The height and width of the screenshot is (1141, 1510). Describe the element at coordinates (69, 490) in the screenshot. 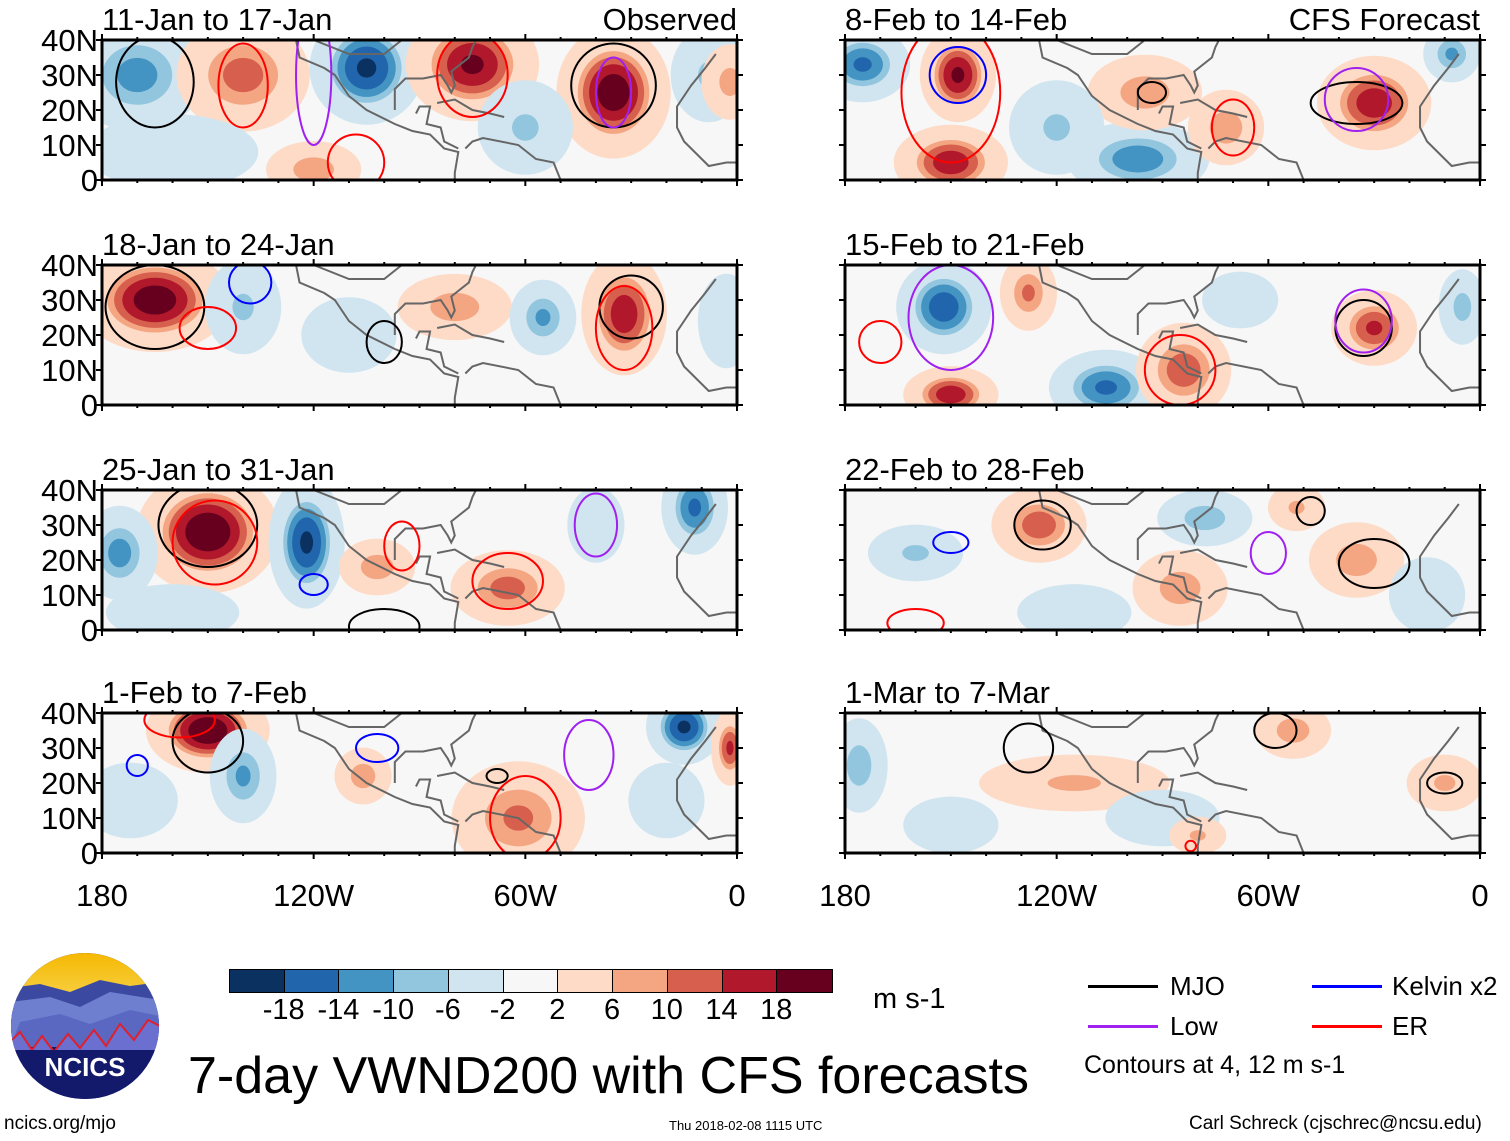

I see `lat-tick-label: 40N` at that location.